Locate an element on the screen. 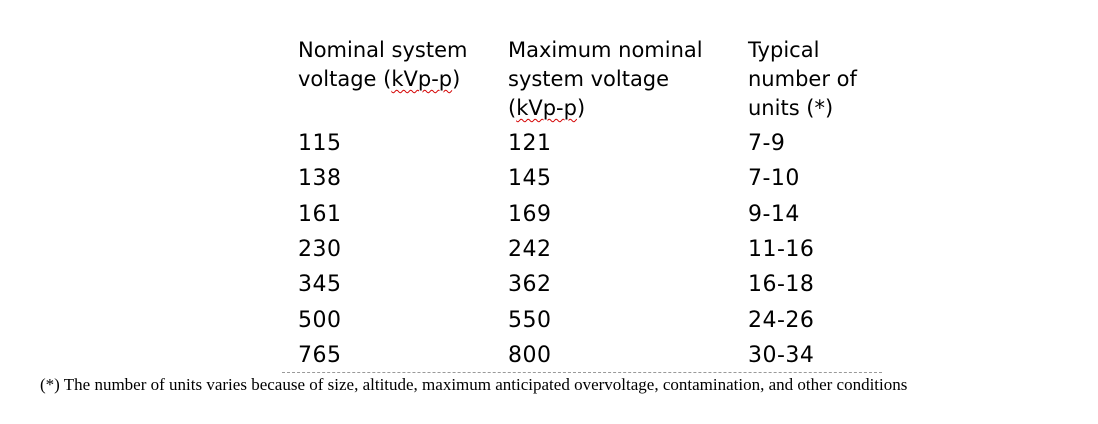 The width and height of the screenshot is (1098, 424). footnote-divider is located at coordinates (582, 372).